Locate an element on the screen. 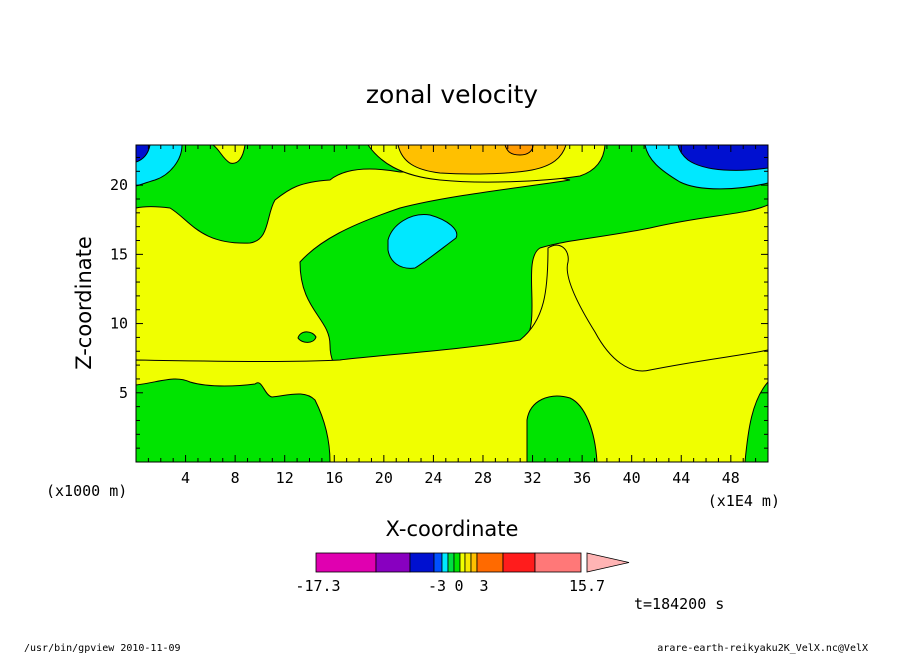  x-tick-label: 36 is located at coordinates (582, 478).